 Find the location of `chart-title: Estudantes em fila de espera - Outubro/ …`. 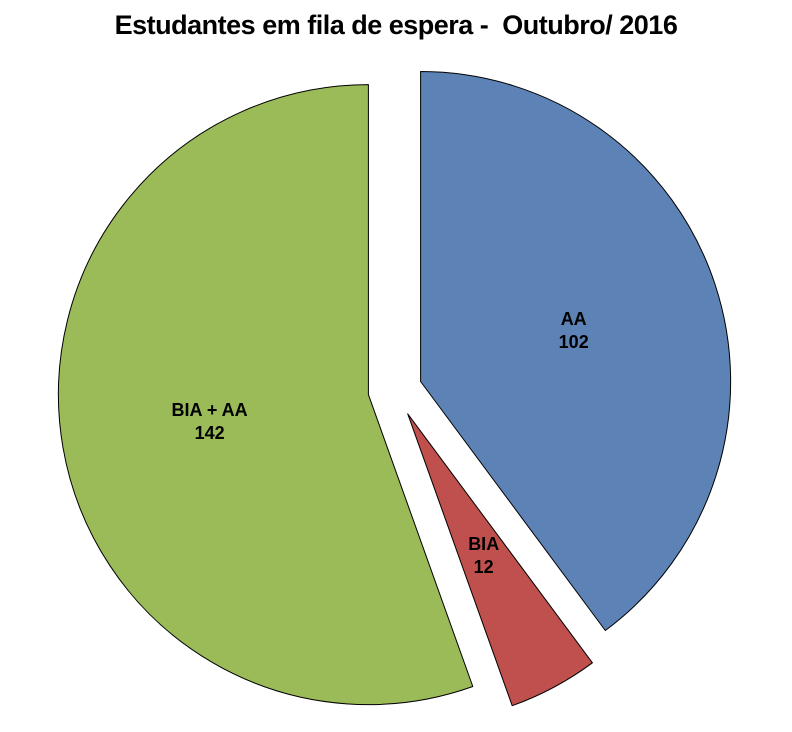

chart-title: Estudantes em fila de espera - Outubro/ … is located at coordinates (396, 25).